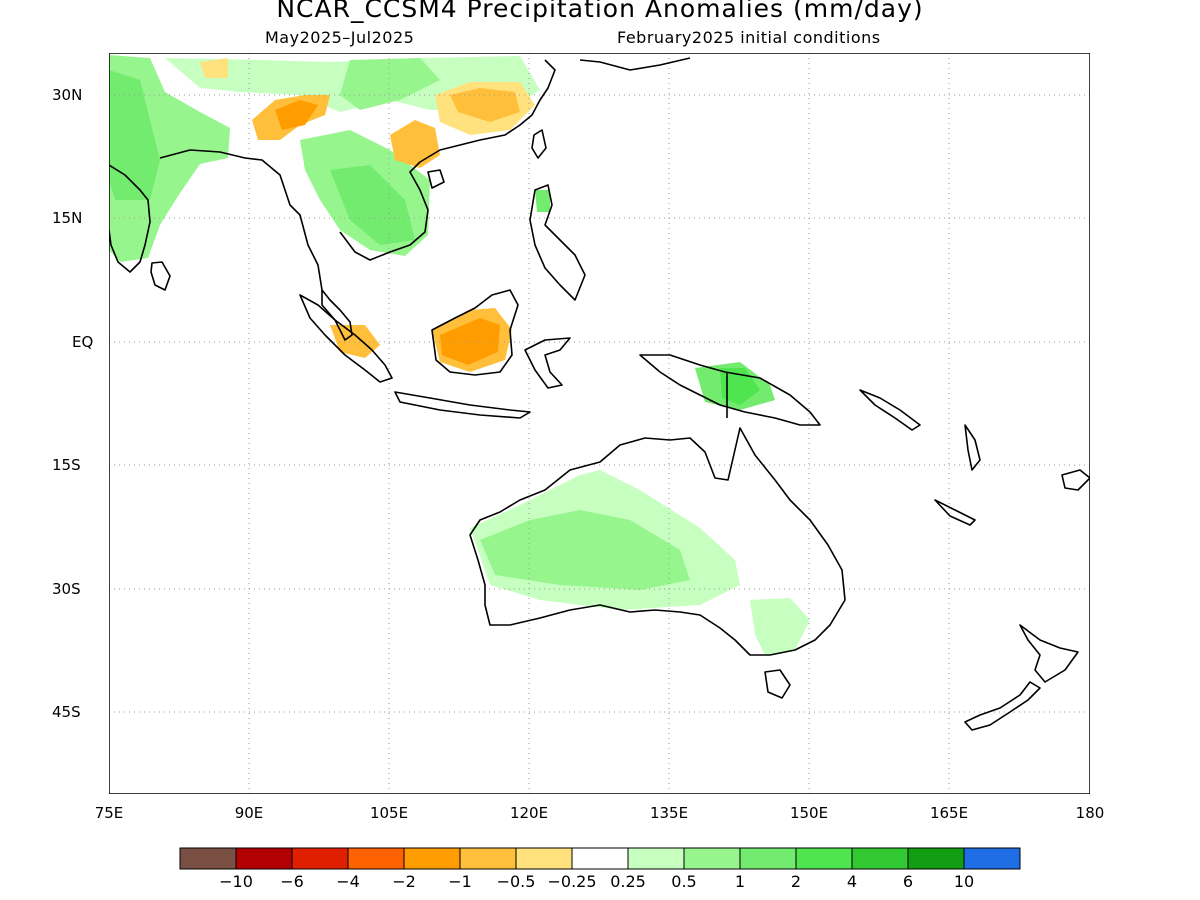 The width and height of the screenshot is (1200, 900). What do you see at coordinates (809, 813) in the screenshot?
I see `lon-label-150e: 150E` at bounding box center [809, 813].